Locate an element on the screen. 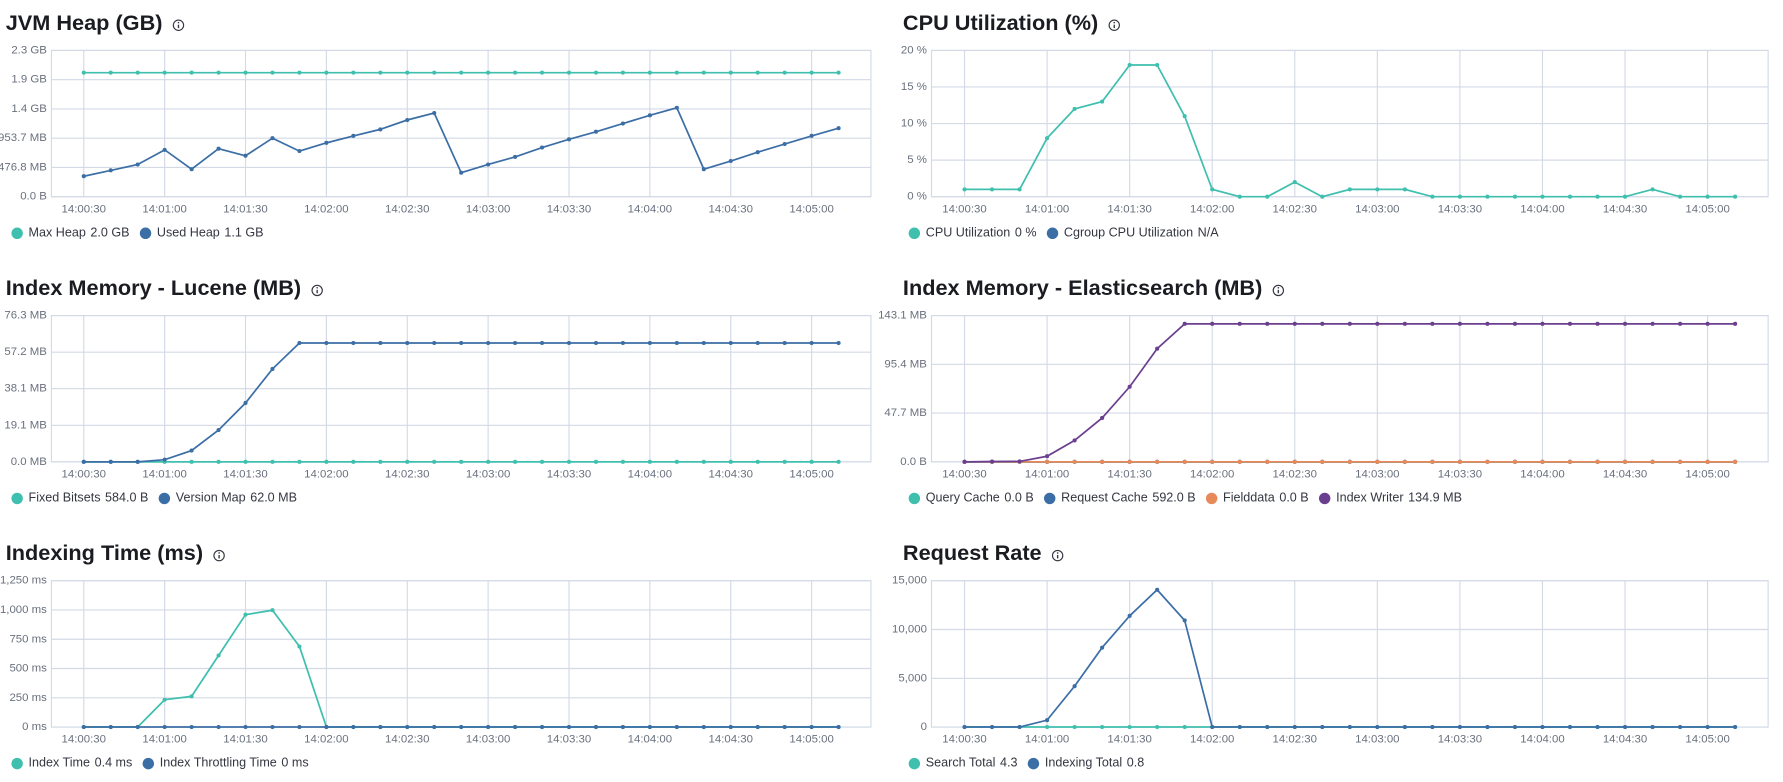 The image size is (1783, 782). legend-label: Search Total 4.3 is located at coordinates (972, 763).